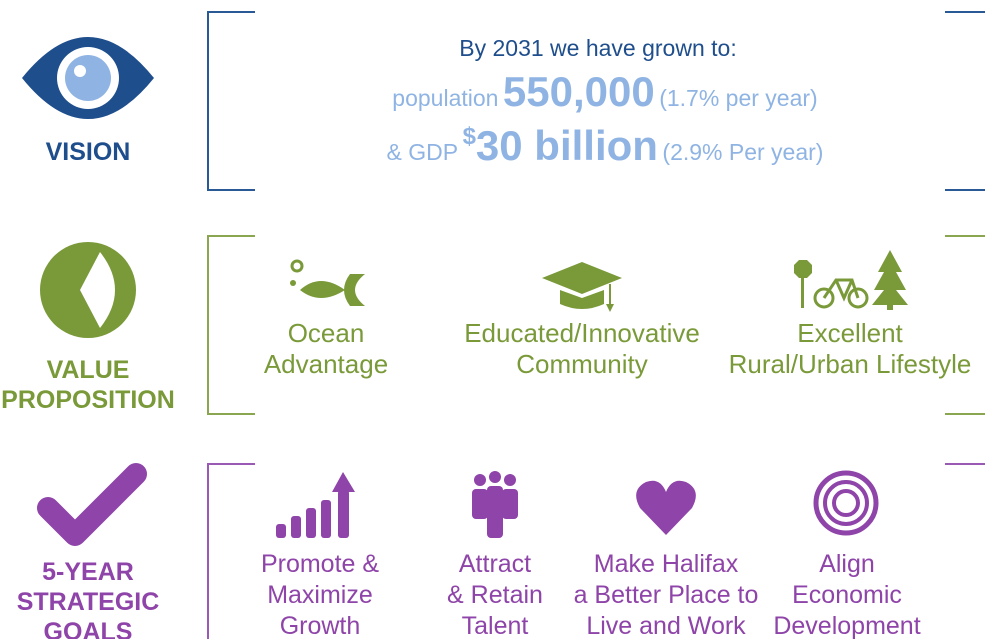 This screenshot has width=986, height=639. What do you see at coordinates (88, 370) in the screenshot?
I see `value-label: VALUE` at bounding box center [88, 370].